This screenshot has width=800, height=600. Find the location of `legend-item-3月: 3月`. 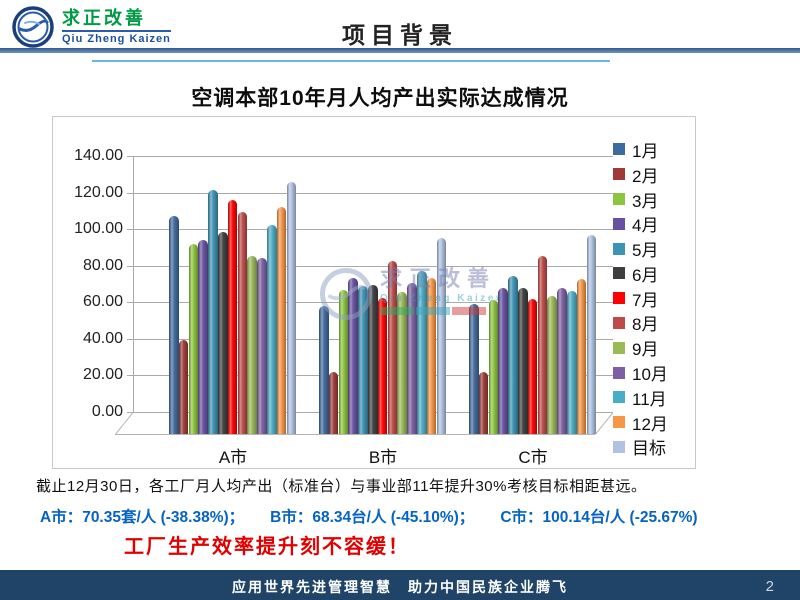

legend-item-3月: 3月 is located at coordinates (640, 199).